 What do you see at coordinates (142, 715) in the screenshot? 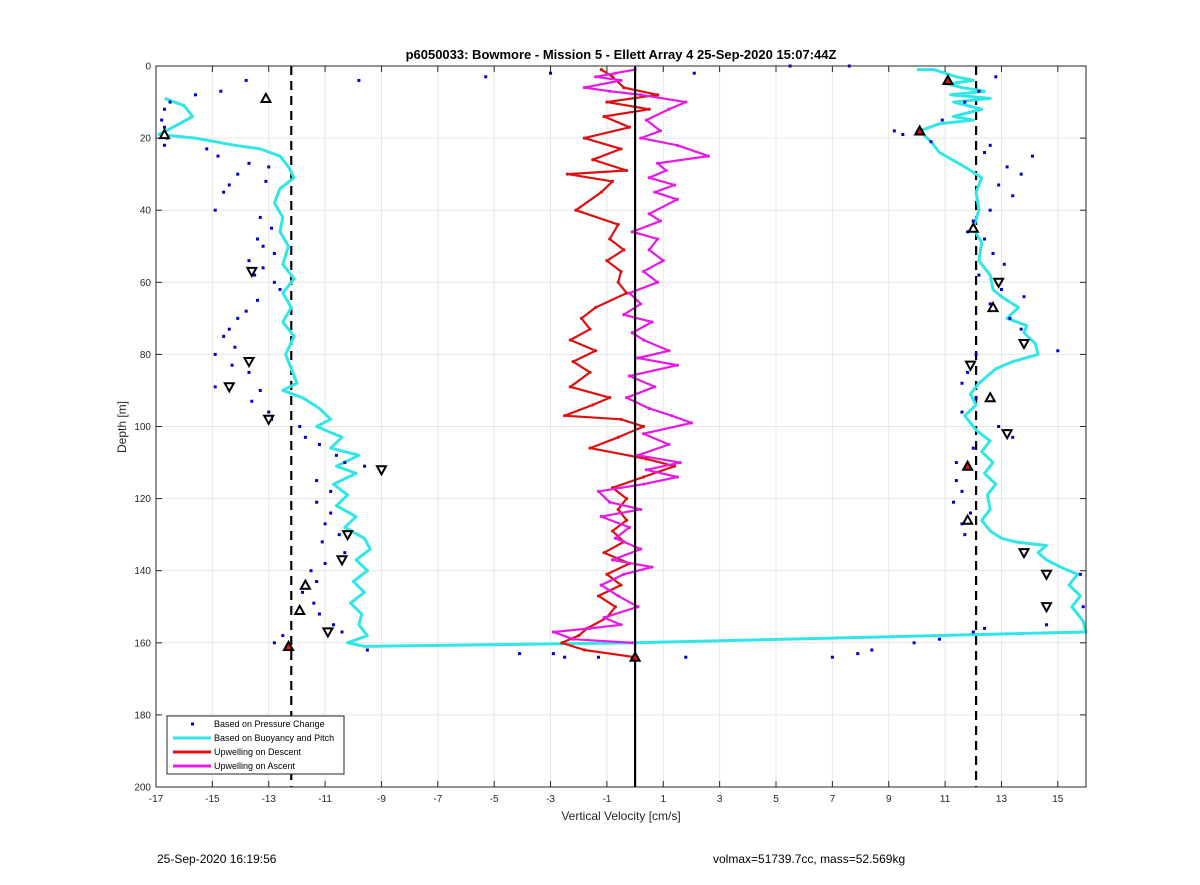
I see `y-tick-label: 180` at bounding box center [142, 715].